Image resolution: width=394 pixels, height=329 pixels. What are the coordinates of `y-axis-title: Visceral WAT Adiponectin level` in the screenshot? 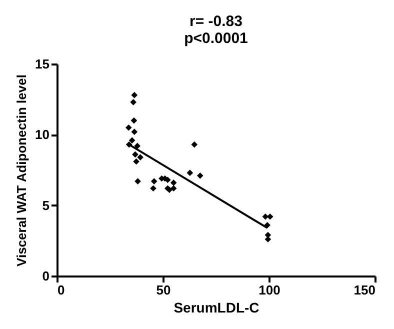 It's located at (22, 170).